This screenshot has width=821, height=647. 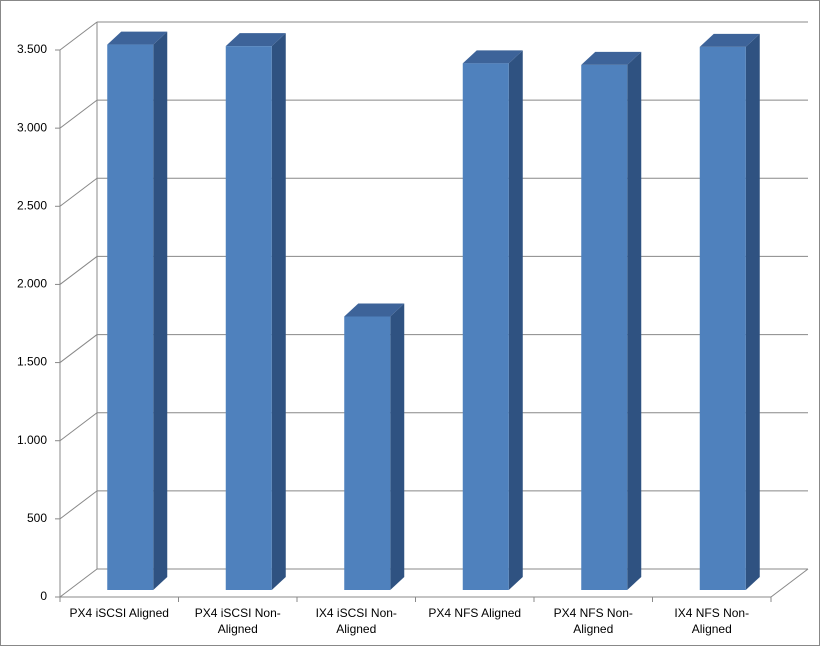 I want to click on y-tick-label: 3.500, so click(x=32, y=49).